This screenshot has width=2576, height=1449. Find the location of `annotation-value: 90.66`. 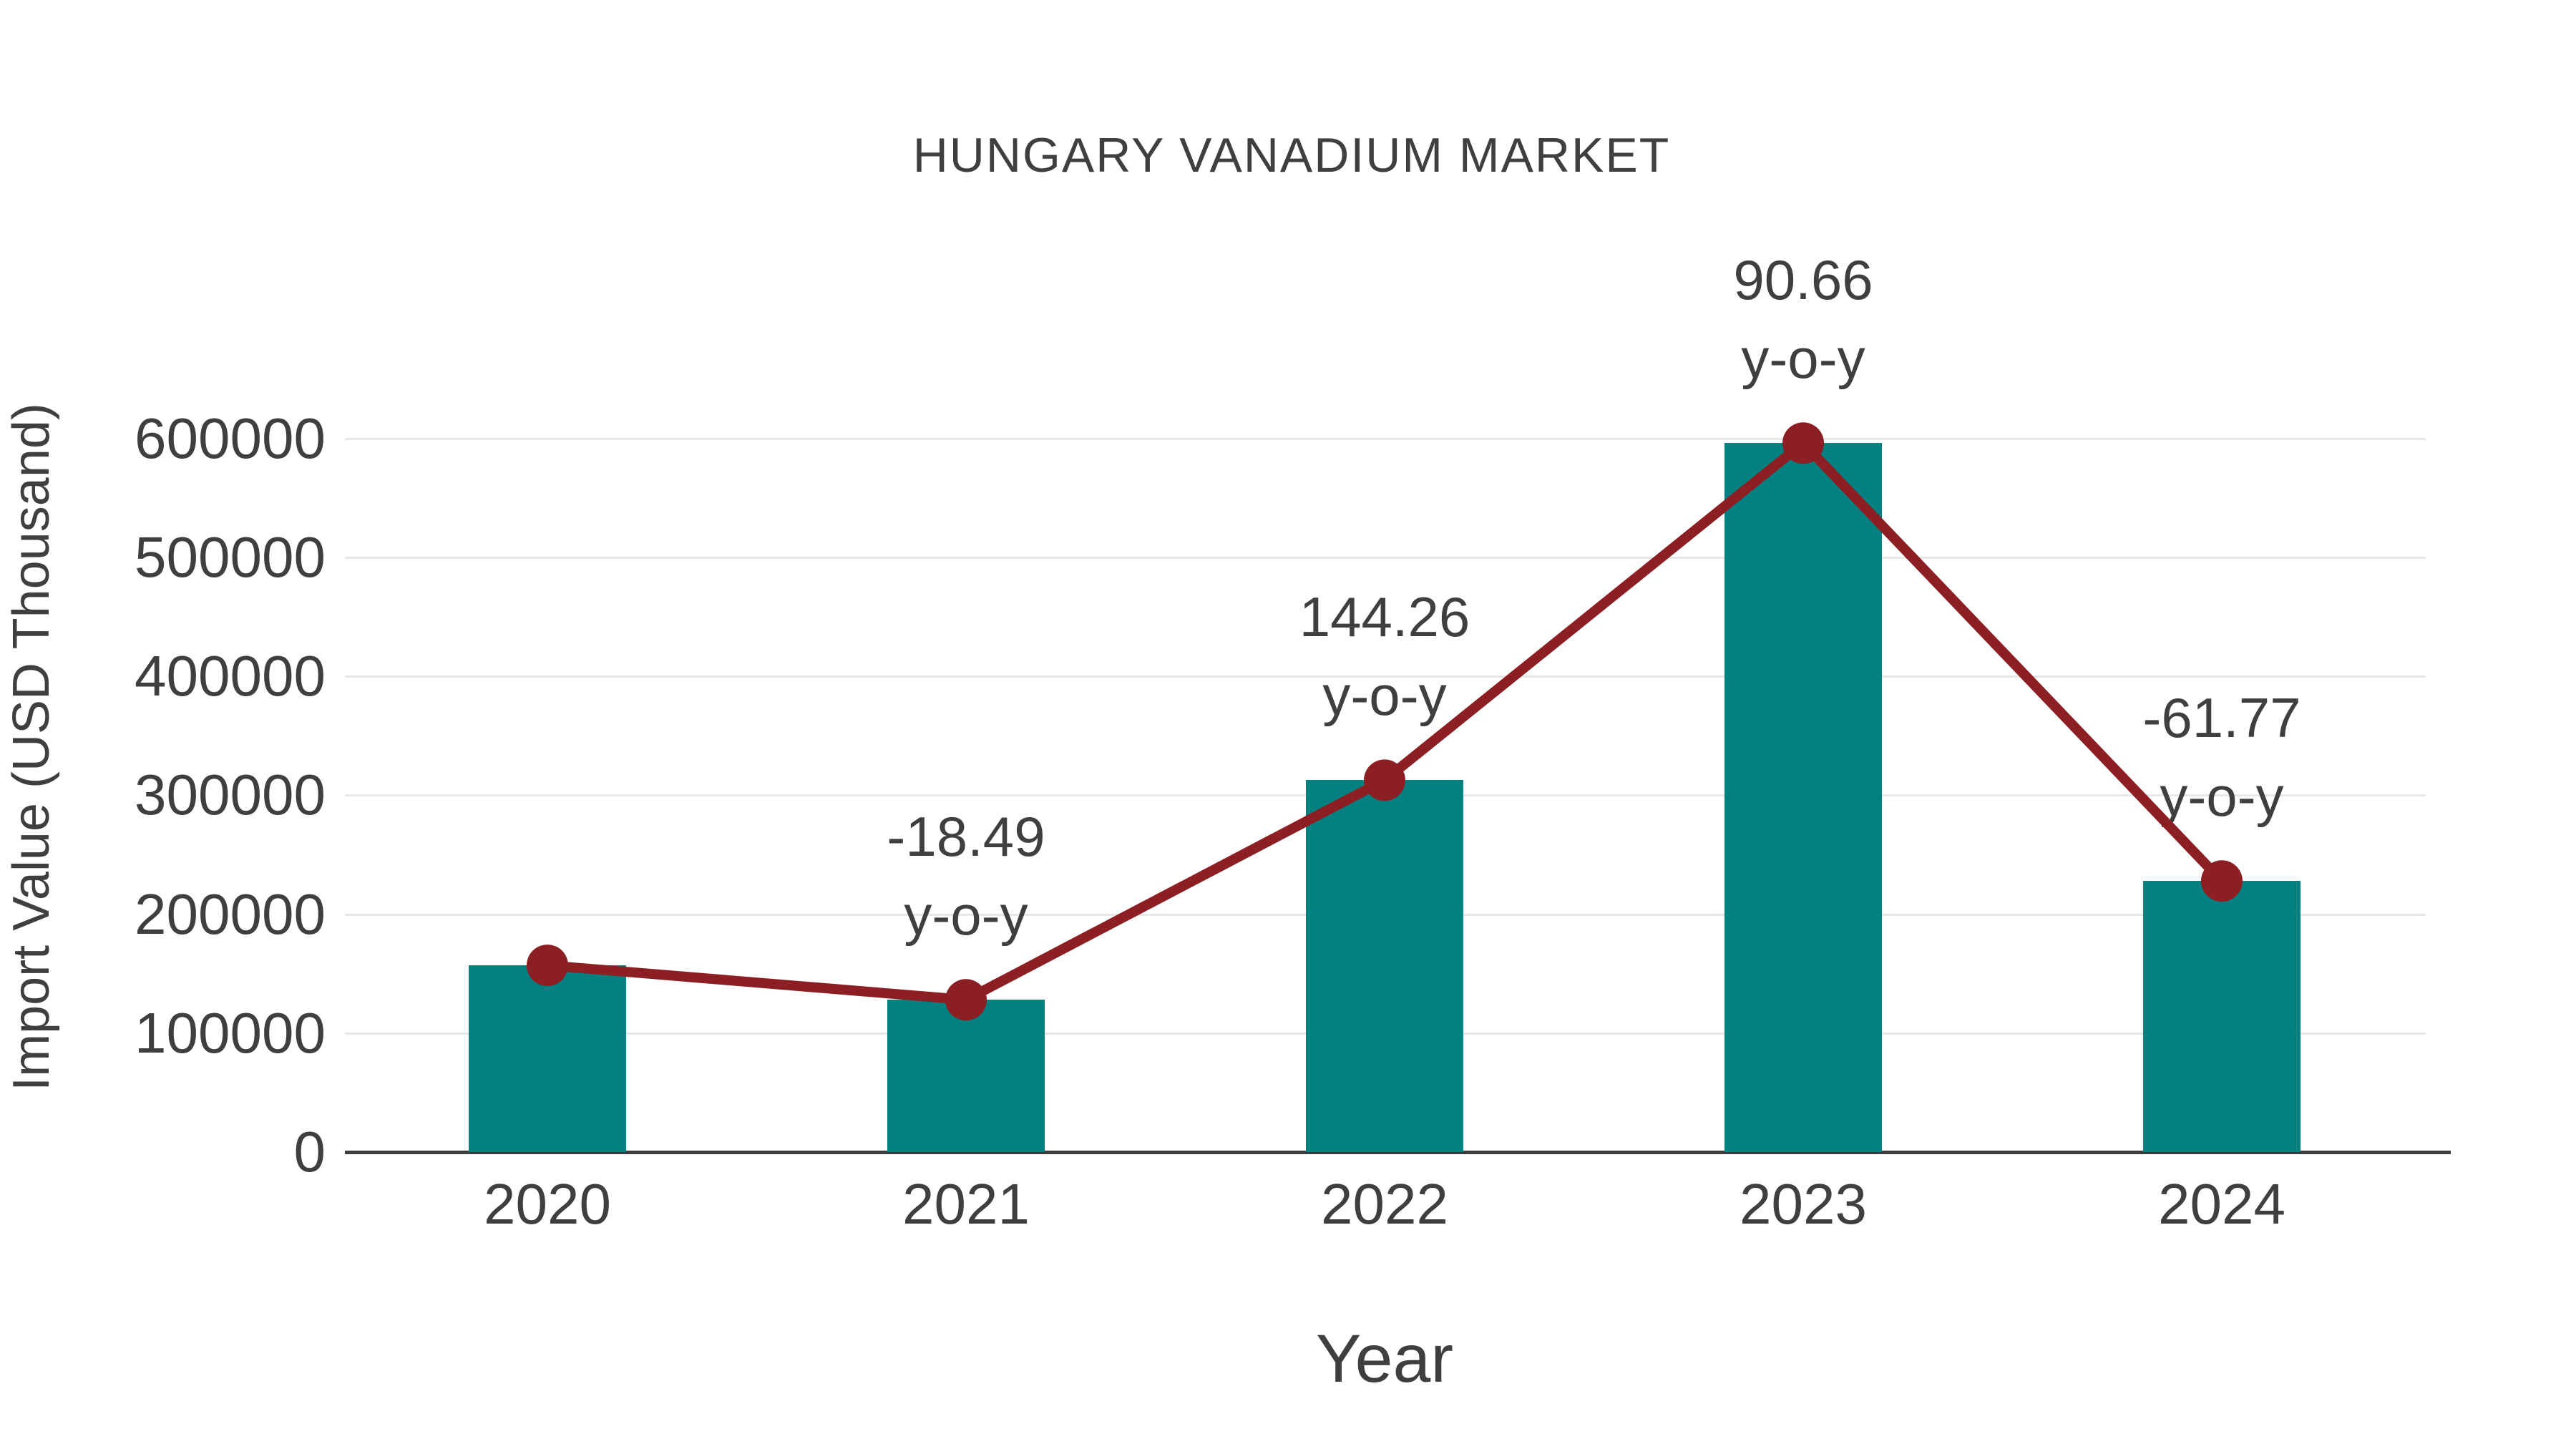

annotation-value: 90.66 is located at coordinates (1803, 280).